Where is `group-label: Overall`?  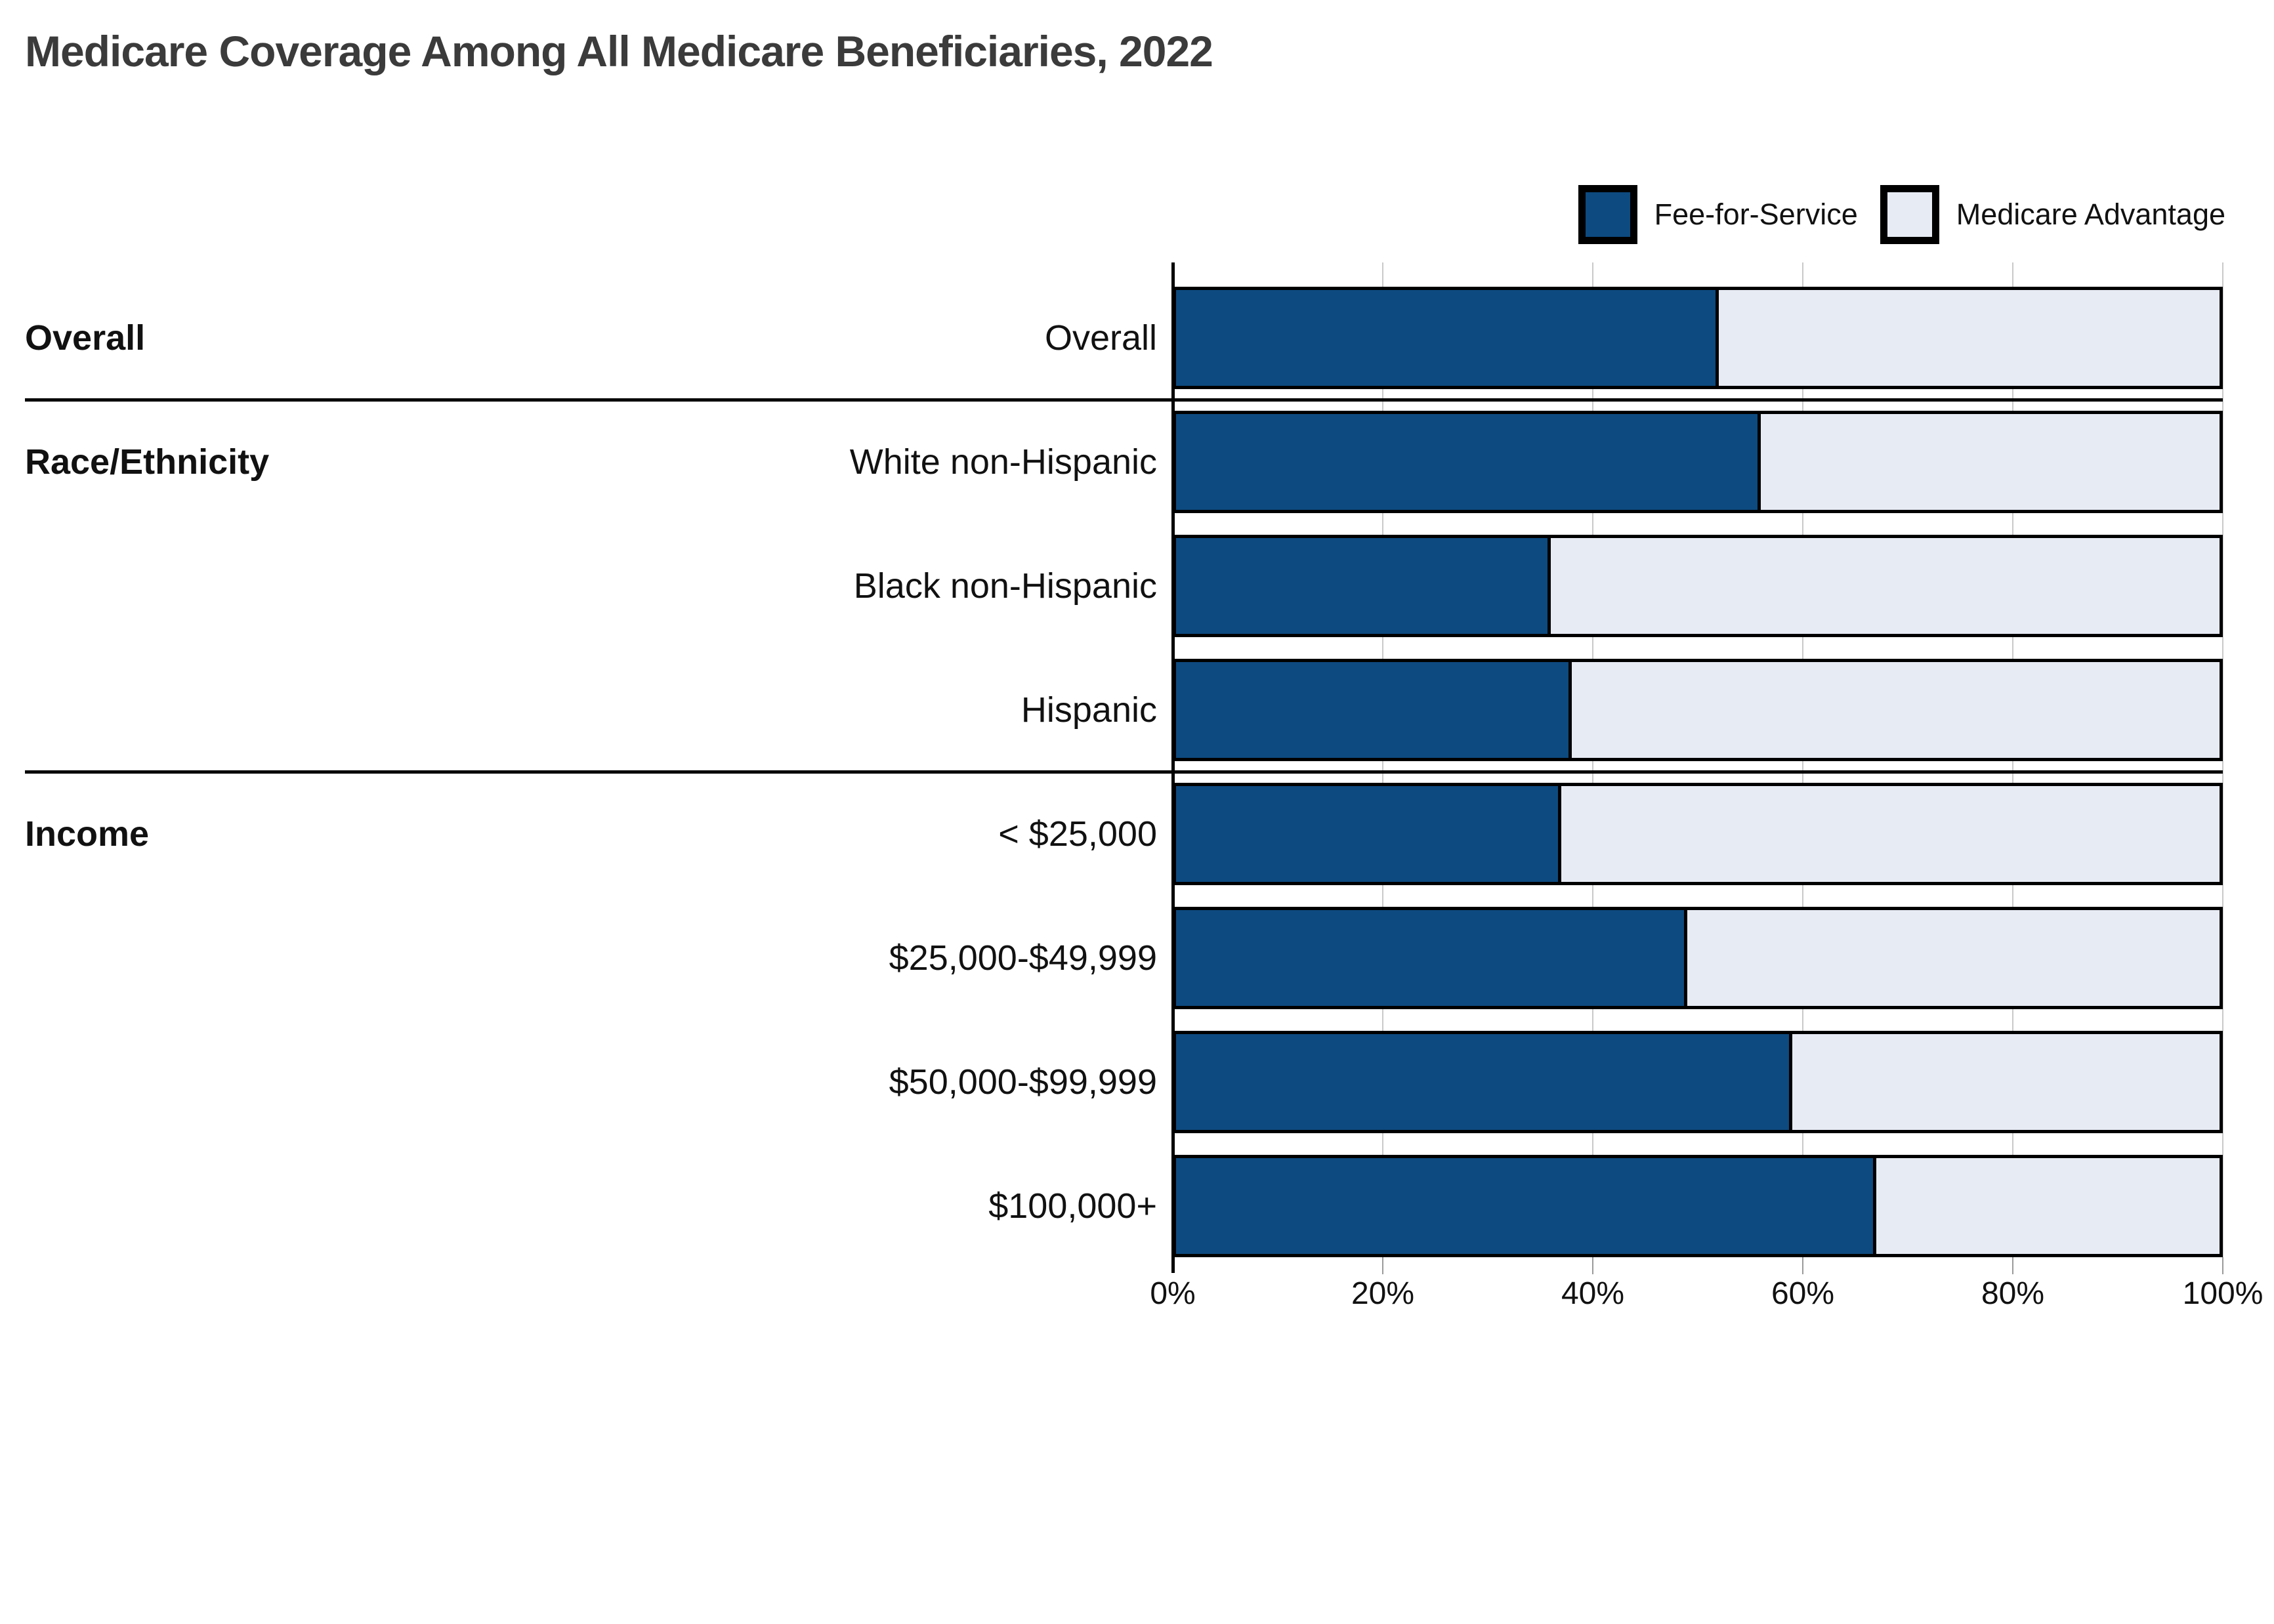
group-label: Overall is located at coordinates (85, 338).